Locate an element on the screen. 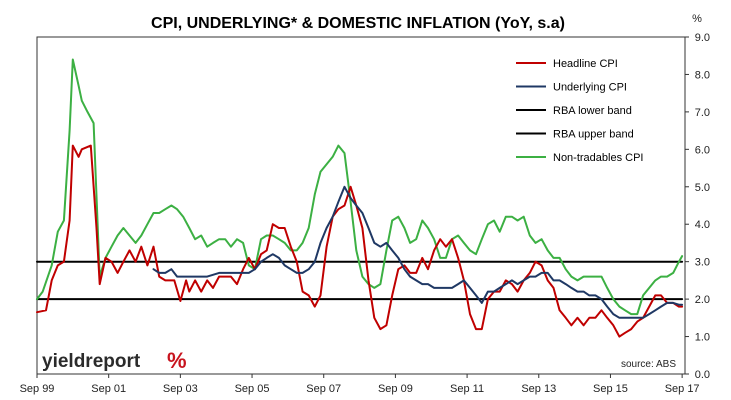  y-tick-label: 9.0 is located at coordinates (702, 38).